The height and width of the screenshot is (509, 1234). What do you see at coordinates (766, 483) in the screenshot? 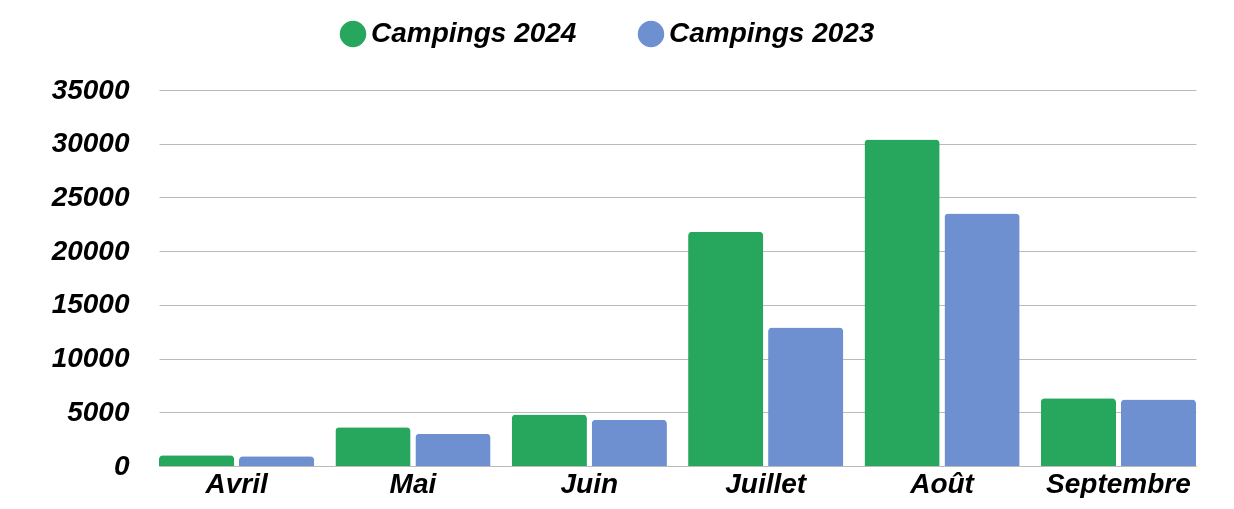
I see `x-tick-label: Juillet` at bounding box center [766, 483].